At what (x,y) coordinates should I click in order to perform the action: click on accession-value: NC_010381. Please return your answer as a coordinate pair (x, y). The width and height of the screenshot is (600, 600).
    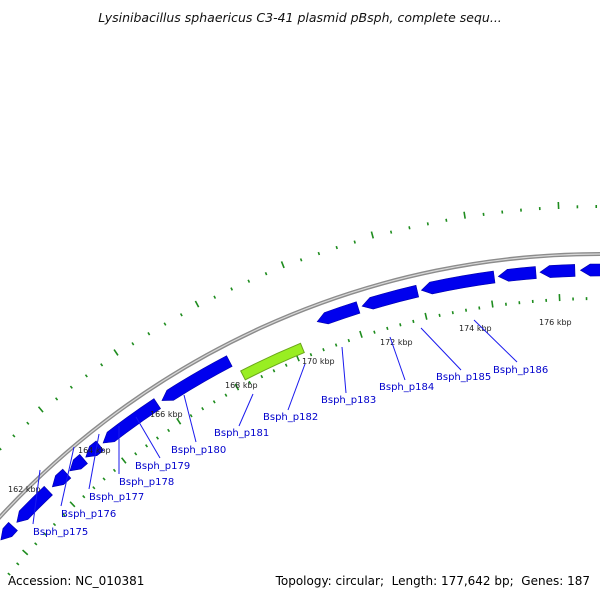
    Looking at the image, I should click on (110, 581).